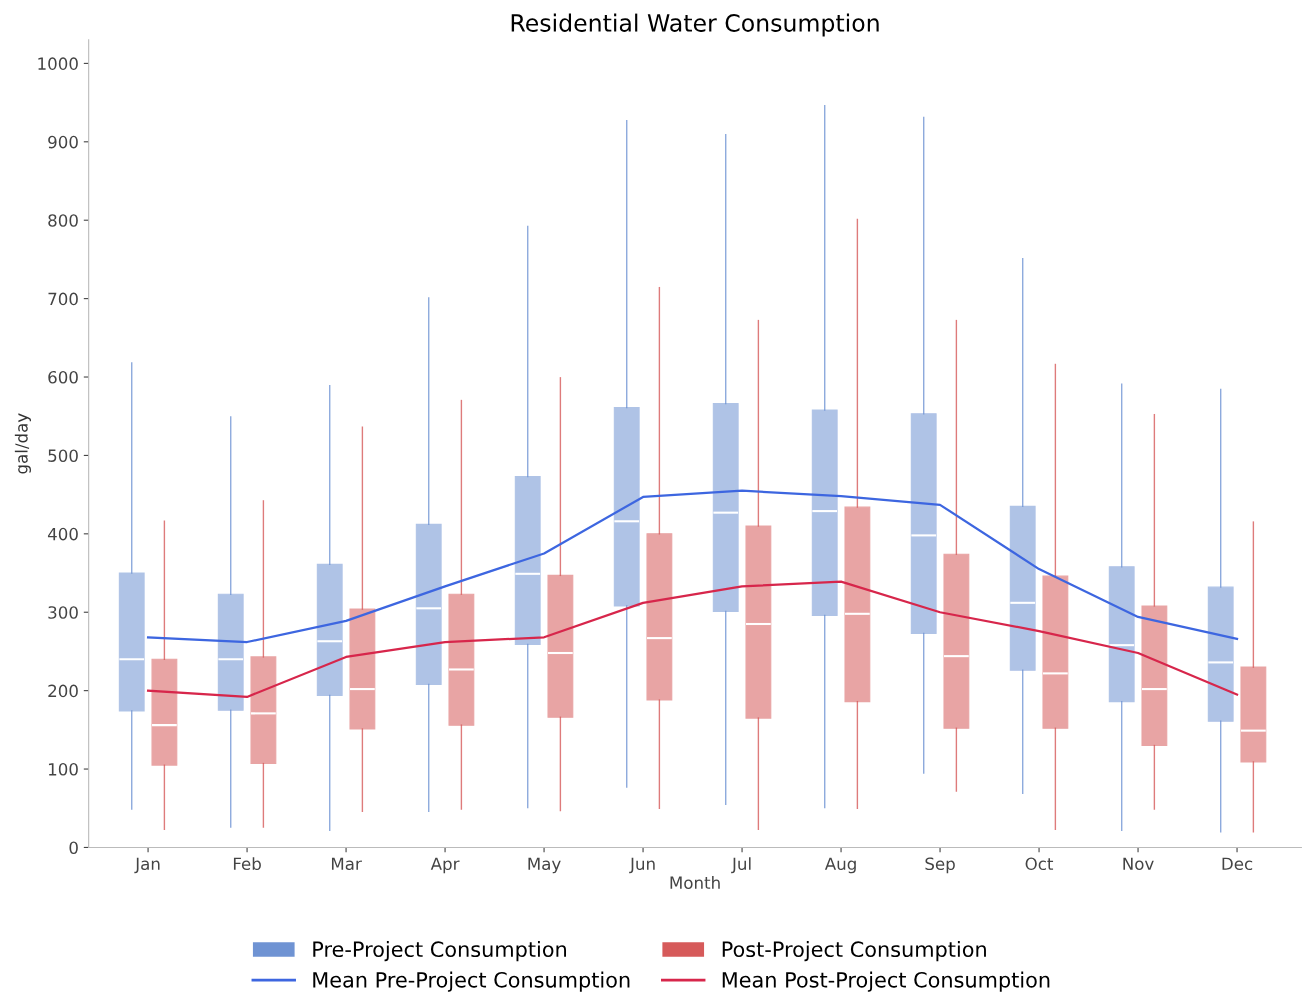 Image resolution: width=1304 pixels, height=997 pixels. I want to click on x-tick-label: Jul, so click(741, 865).